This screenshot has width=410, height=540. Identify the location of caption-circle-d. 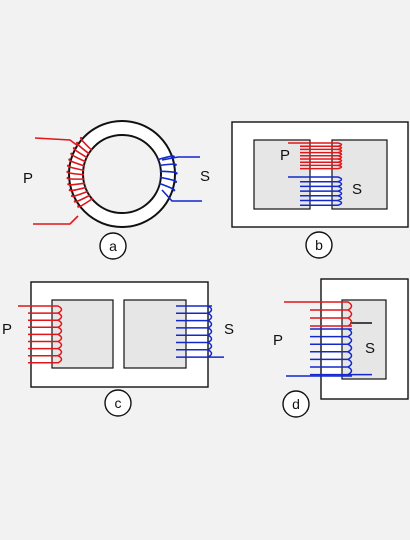
(296, 404).